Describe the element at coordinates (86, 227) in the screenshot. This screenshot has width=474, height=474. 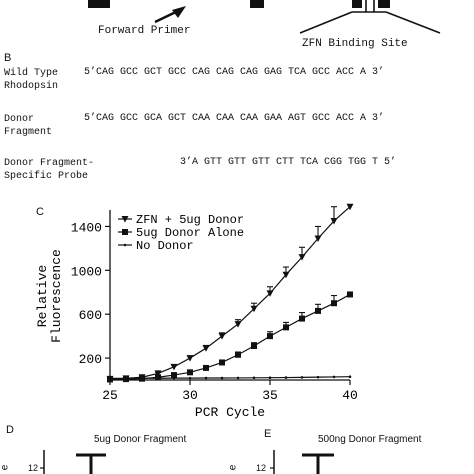
I see `y-tick-label: 1400` at that location.